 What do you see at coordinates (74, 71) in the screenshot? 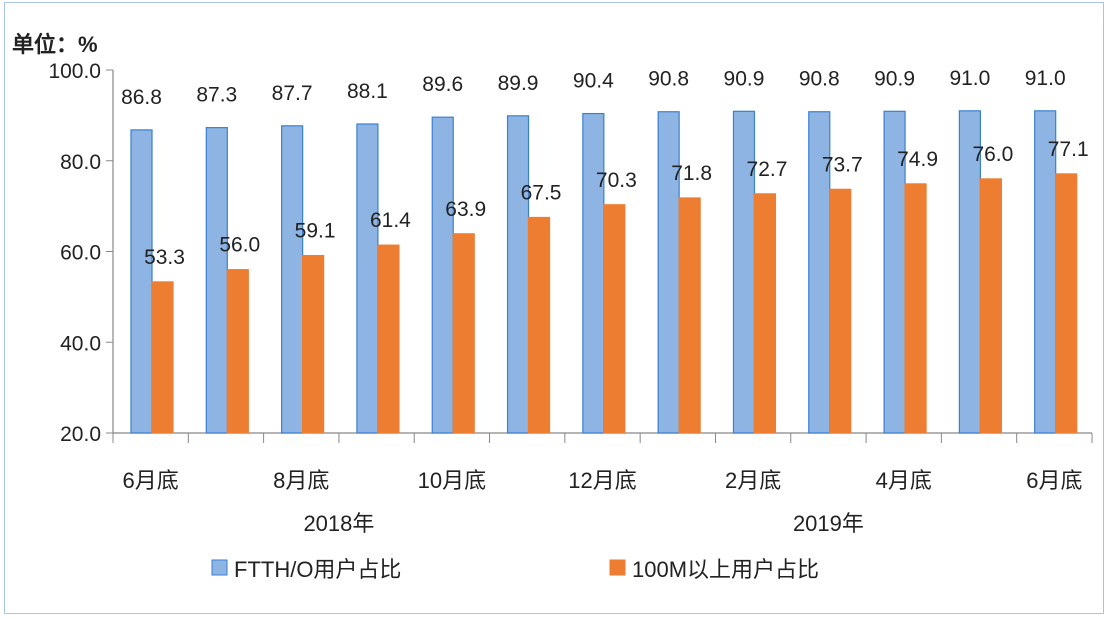
I see `y-tick-label: 100.0` at bounding box center [74, 71].